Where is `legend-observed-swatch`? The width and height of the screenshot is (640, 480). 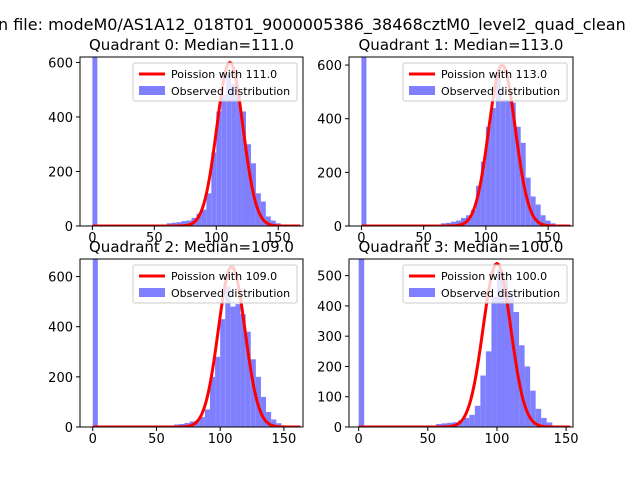
legend-observed-swatch is located at coordinates (152, 90).